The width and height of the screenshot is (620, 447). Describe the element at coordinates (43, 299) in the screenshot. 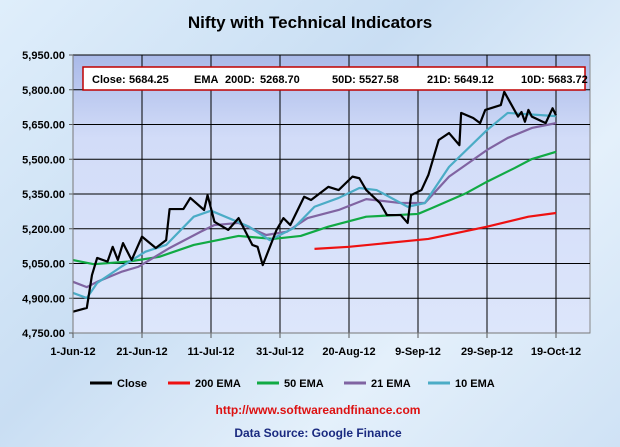

I see `y-tick-label: 4,900.00` at that location.